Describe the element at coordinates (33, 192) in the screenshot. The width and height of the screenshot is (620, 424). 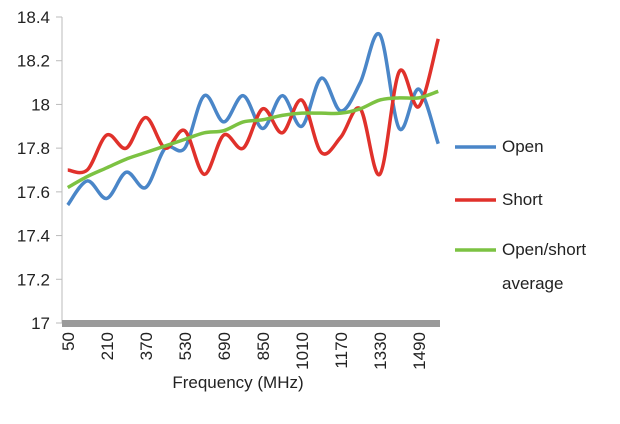
I see `y-tick-label: 17.6` at that location.